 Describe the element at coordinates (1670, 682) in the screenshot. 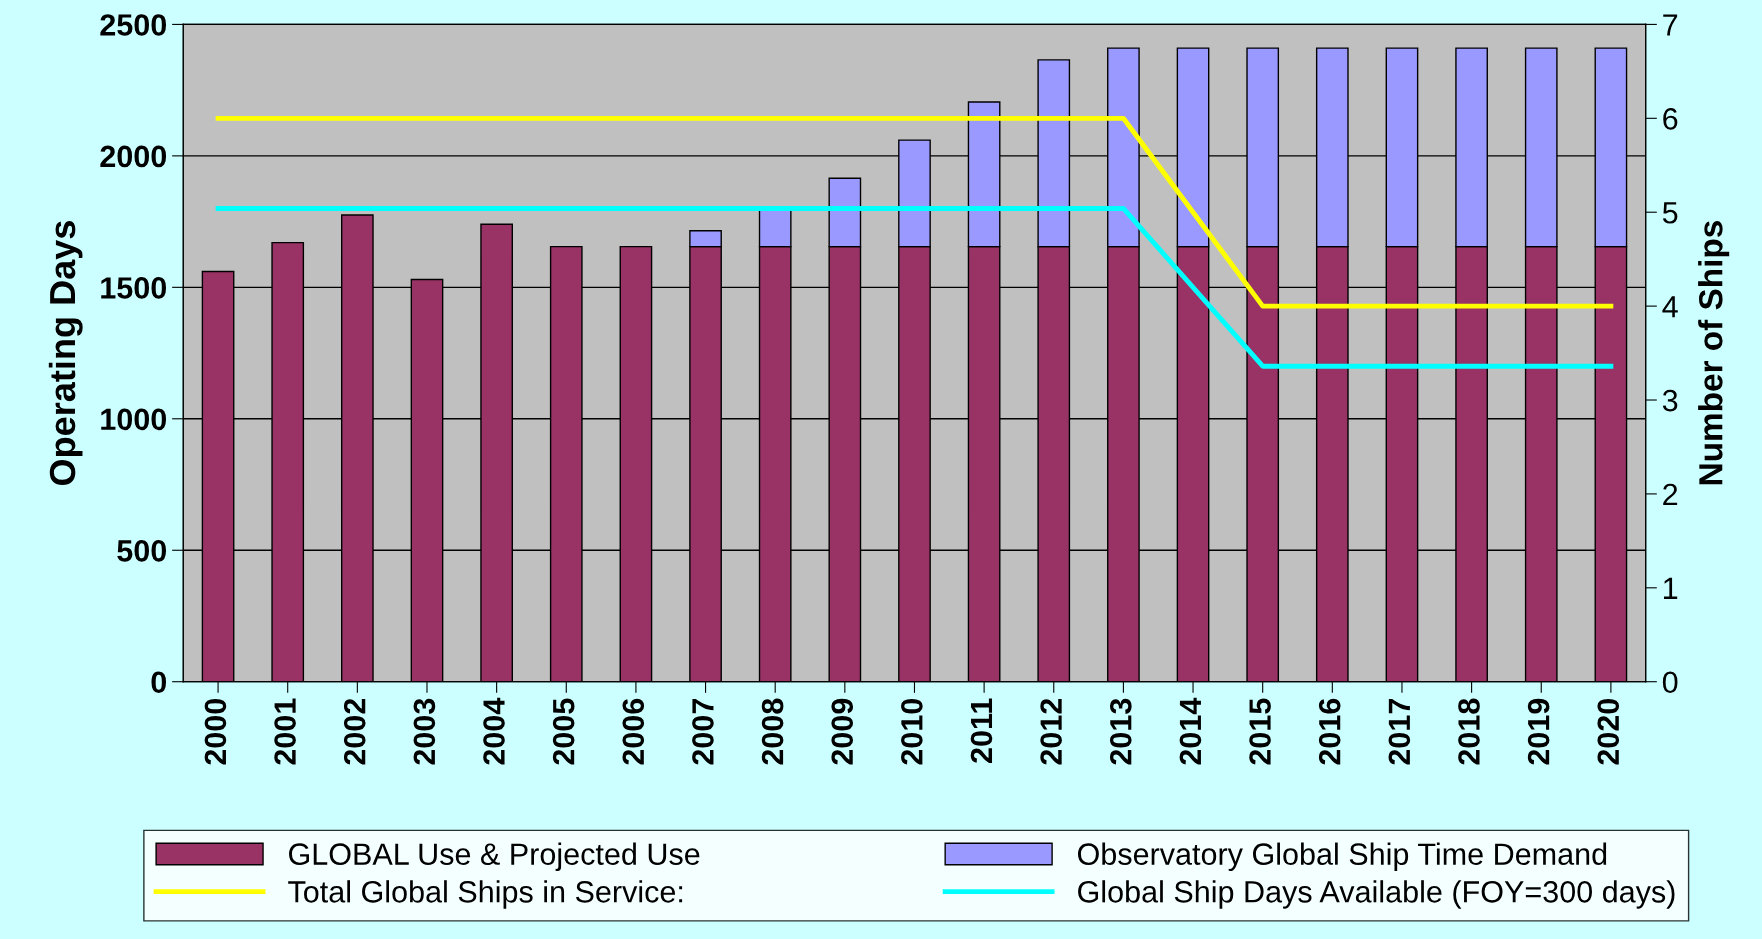

I see `y2-tick-label: 0` at that location.